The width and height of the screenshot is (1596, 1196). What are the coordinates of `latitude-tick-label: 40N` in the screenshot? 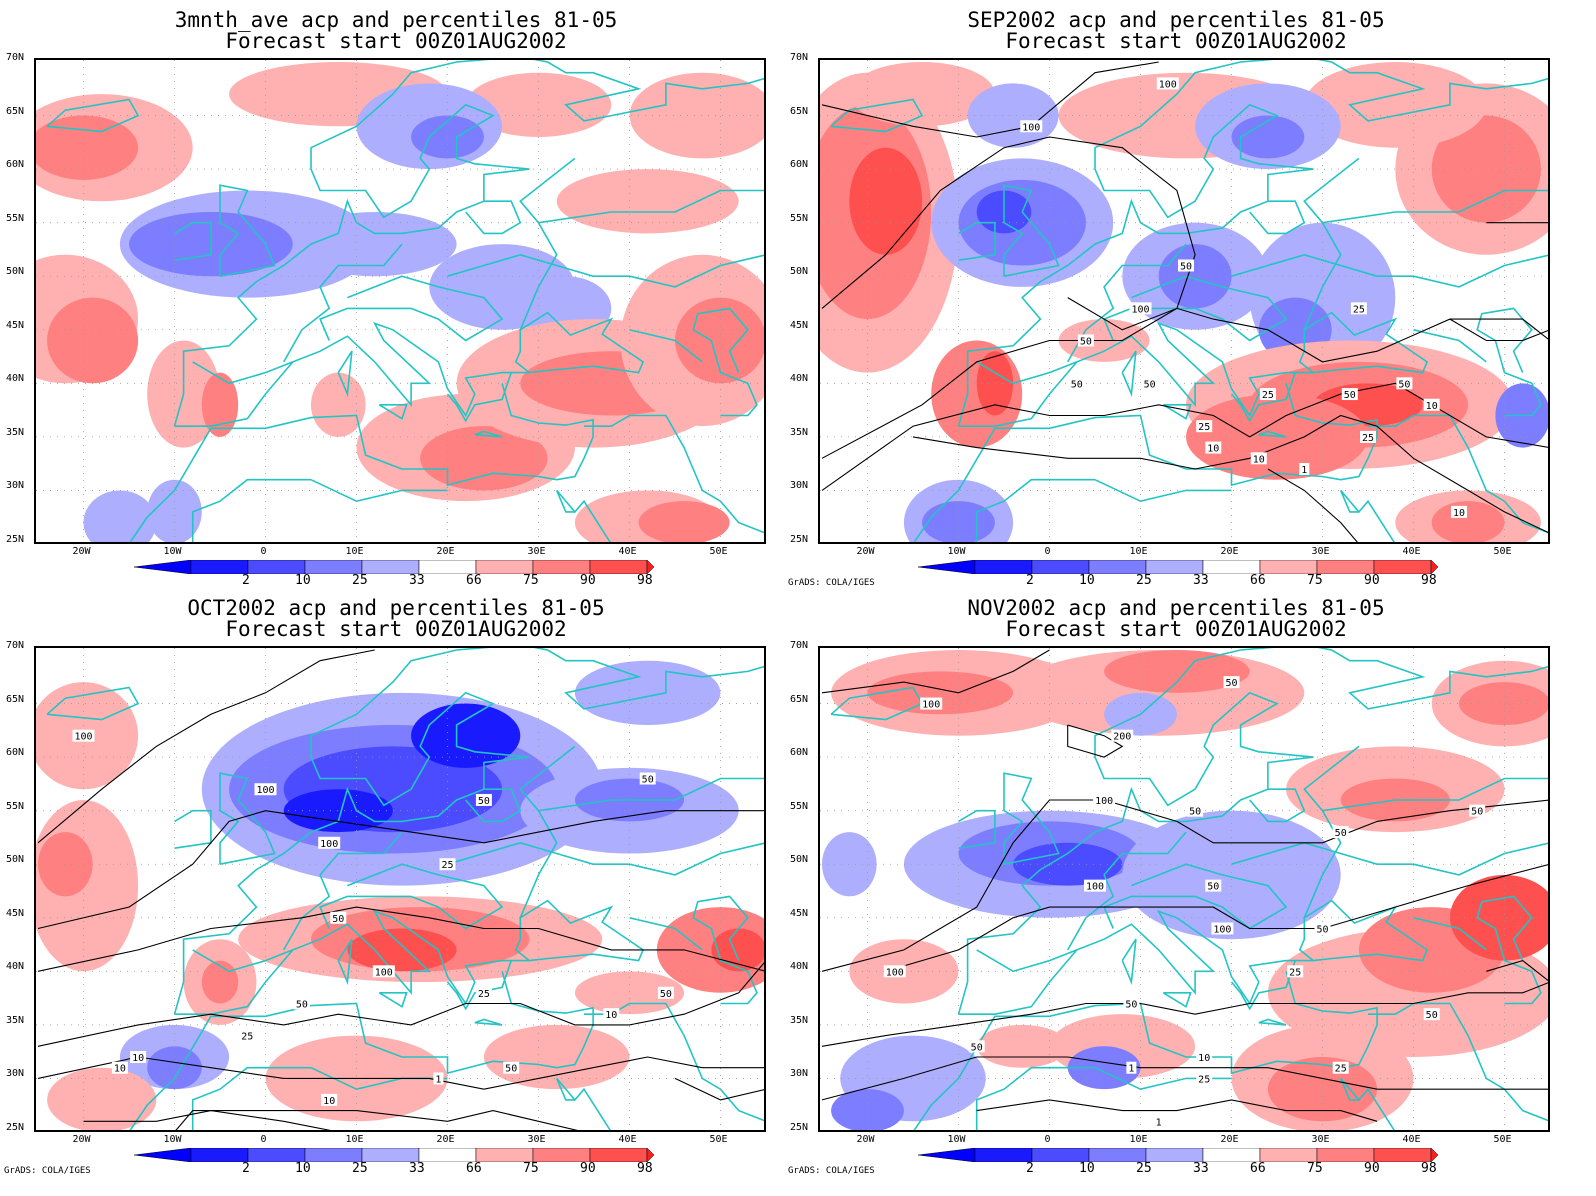 It's located at (799, 378).